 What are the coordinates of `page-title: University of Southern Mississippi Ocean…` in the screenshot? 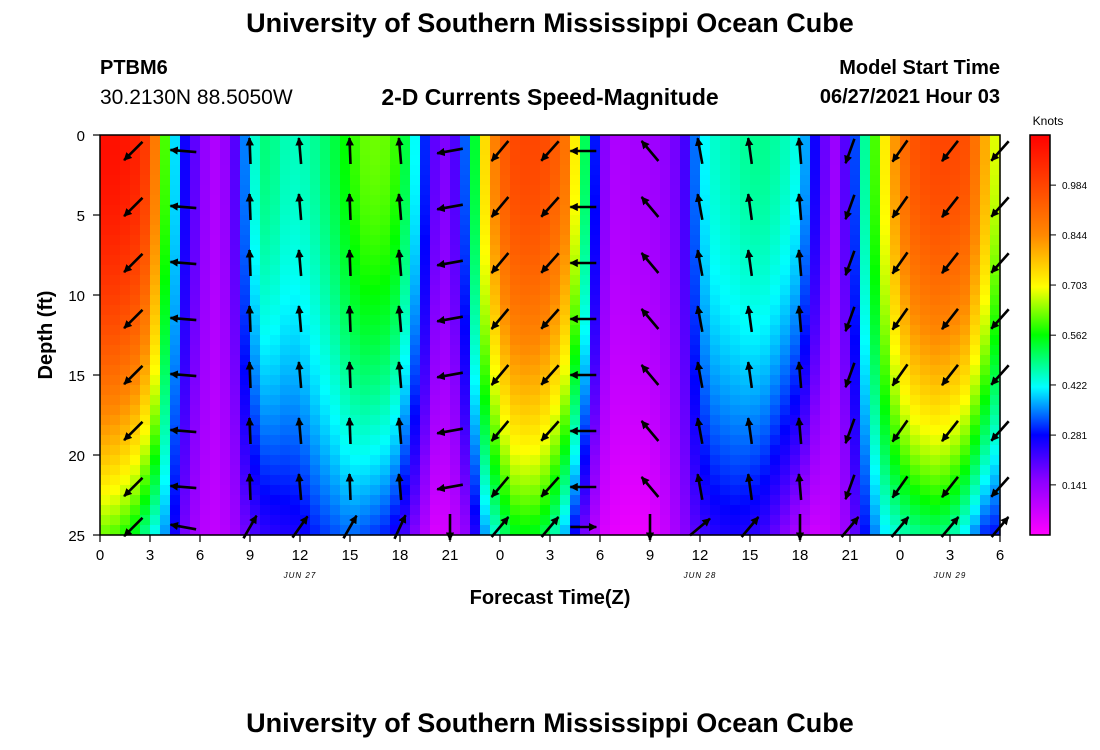 It's located at (550, 23).